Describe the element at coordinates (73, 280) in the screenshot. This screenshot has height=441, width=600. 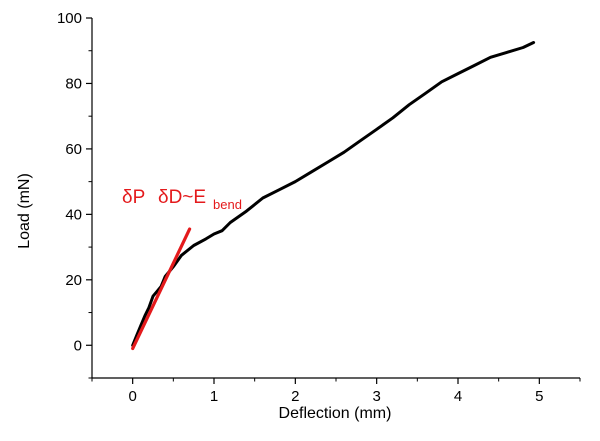
I see `y-tick-label: 20` at that location.